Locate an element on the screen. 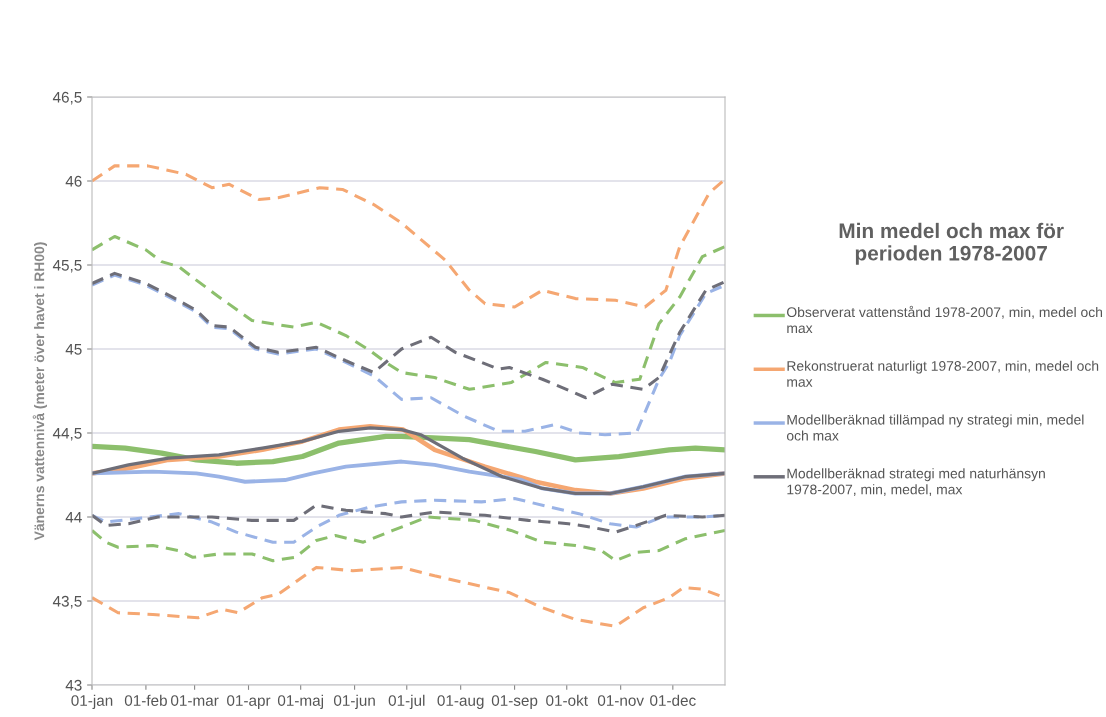  legend-label: Observerat vattenstånd 1978-2007, min, medel och max is located at coordinates (945, 319).